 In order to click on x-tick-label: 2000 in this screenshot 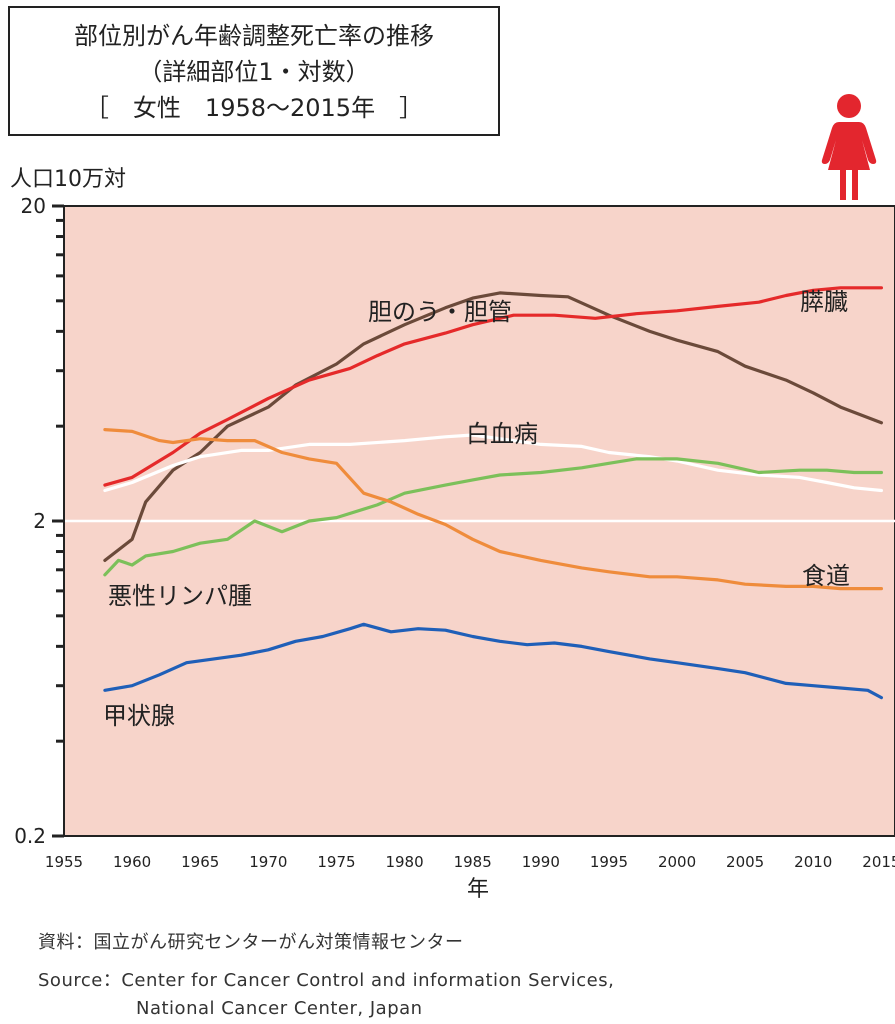, I will do `click(677, 862)`.